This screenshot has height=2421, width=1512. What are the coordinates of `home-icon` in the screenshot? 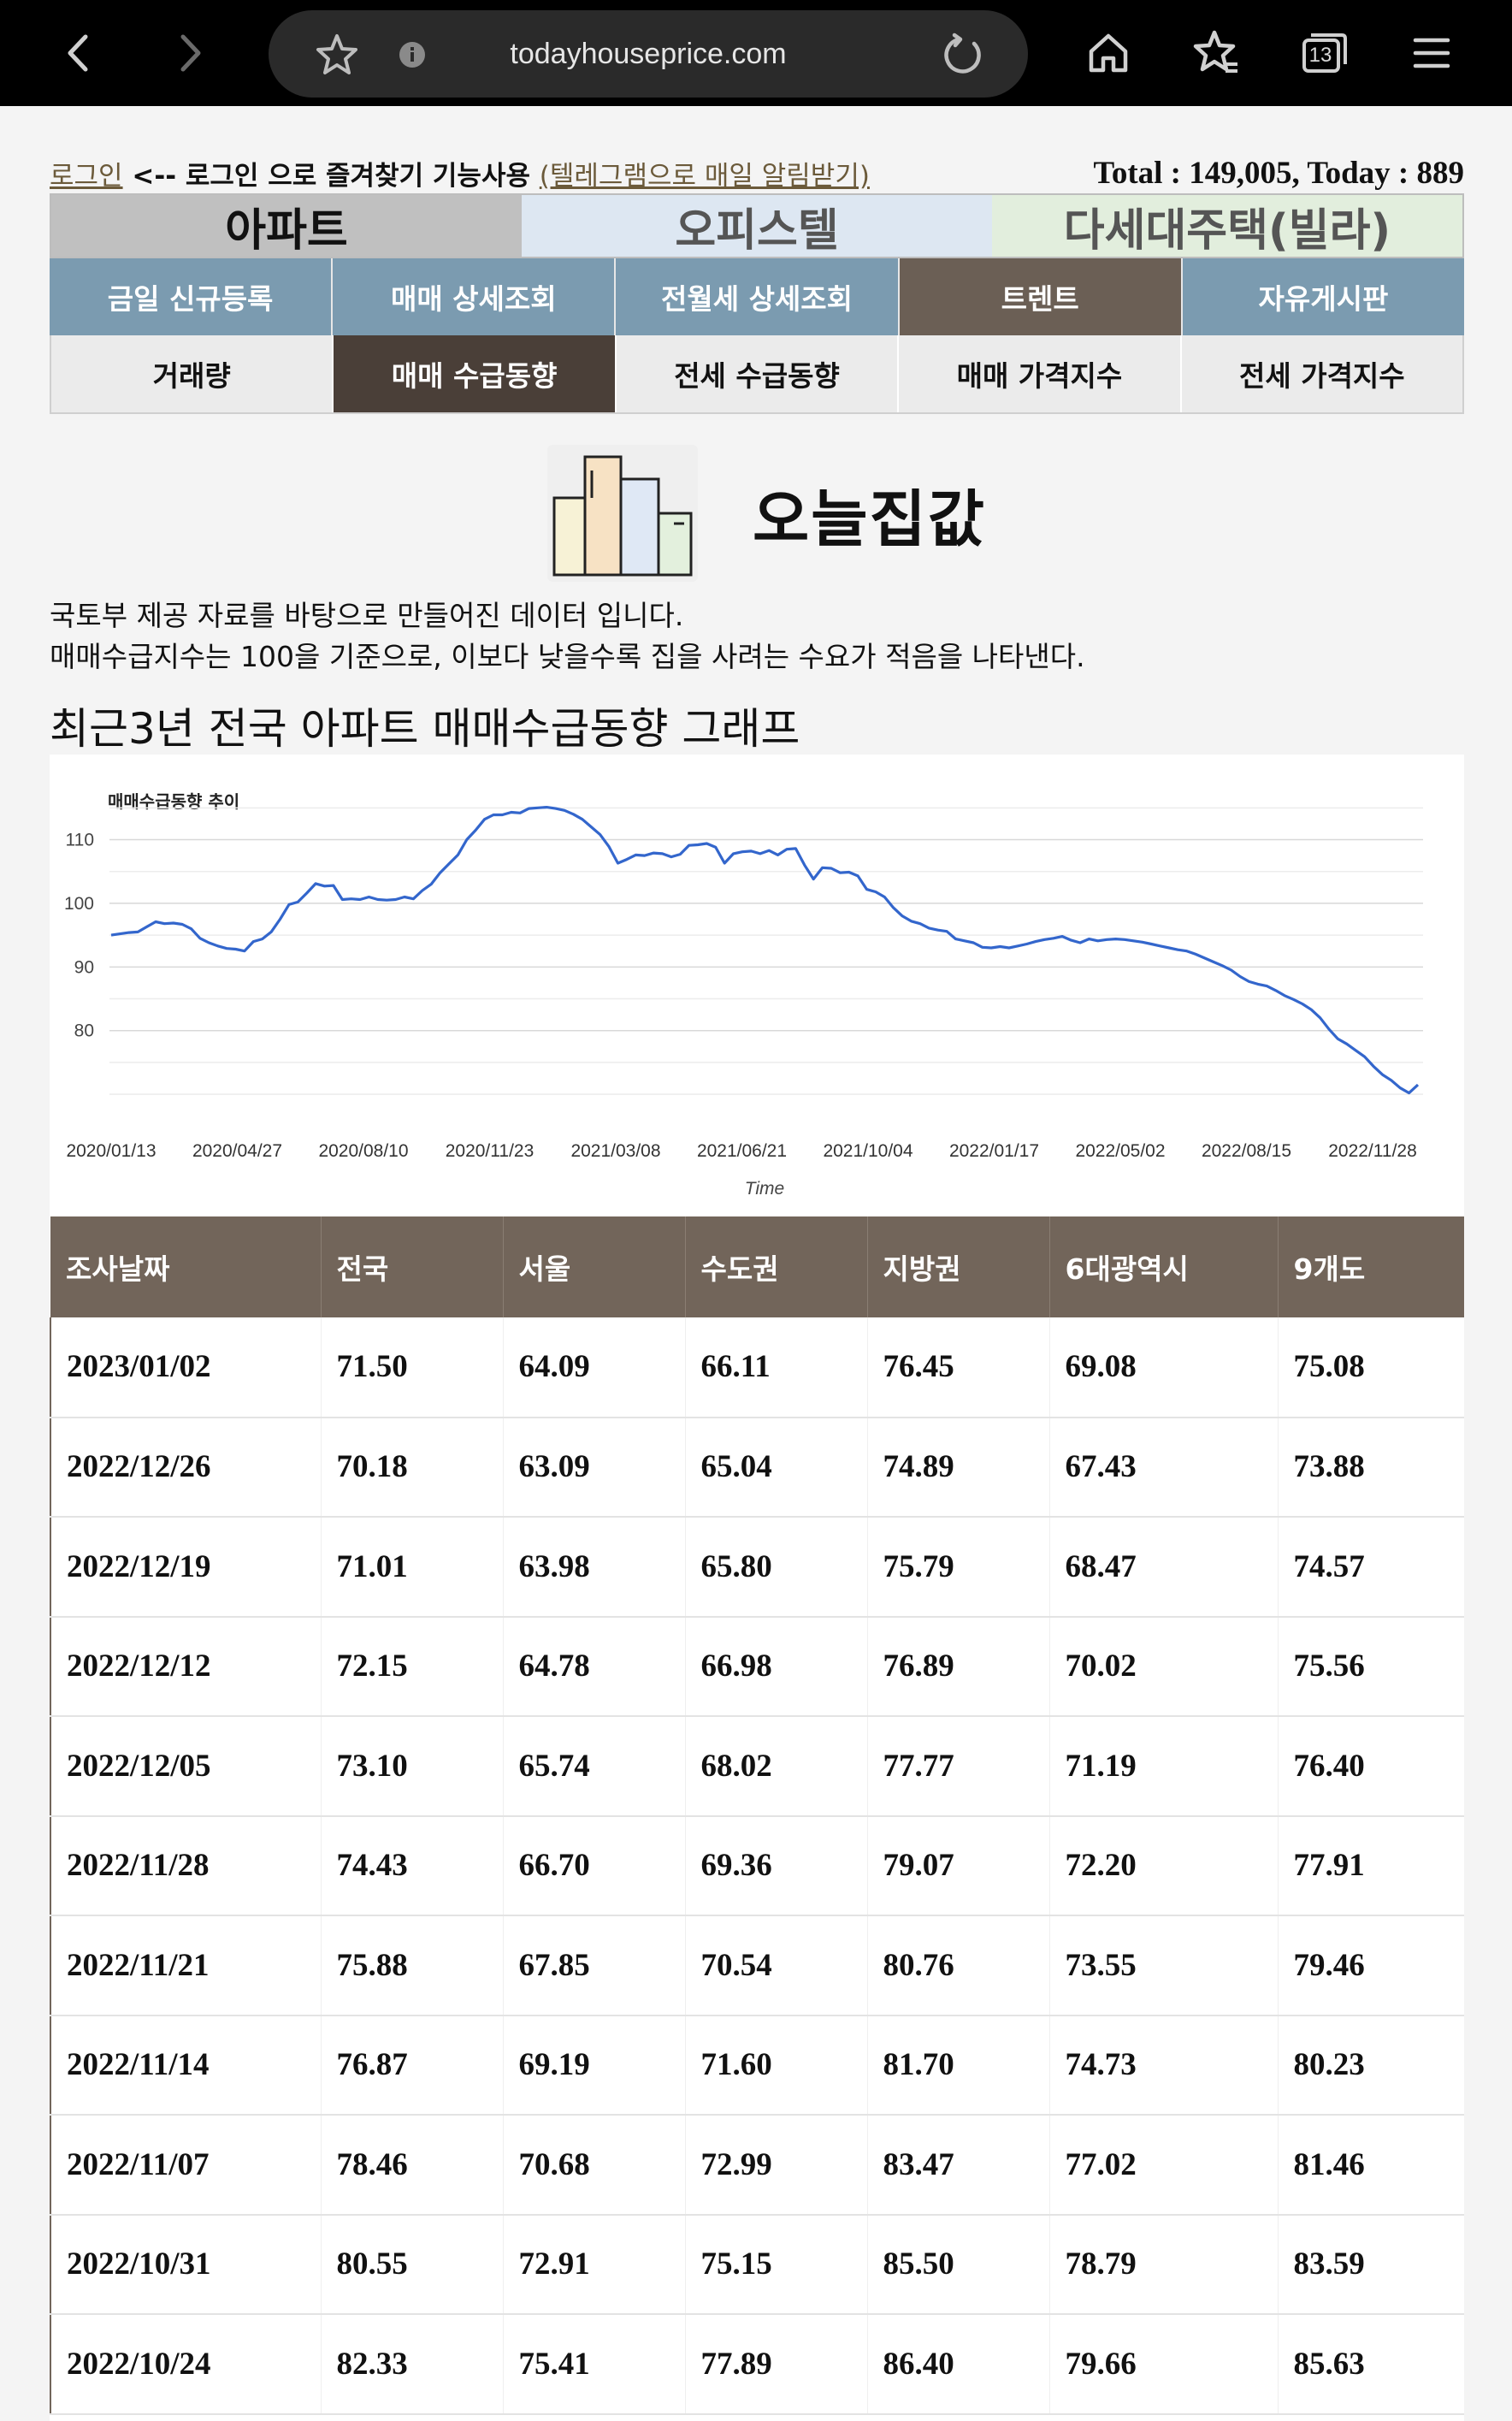 It's located at (1108, 53).